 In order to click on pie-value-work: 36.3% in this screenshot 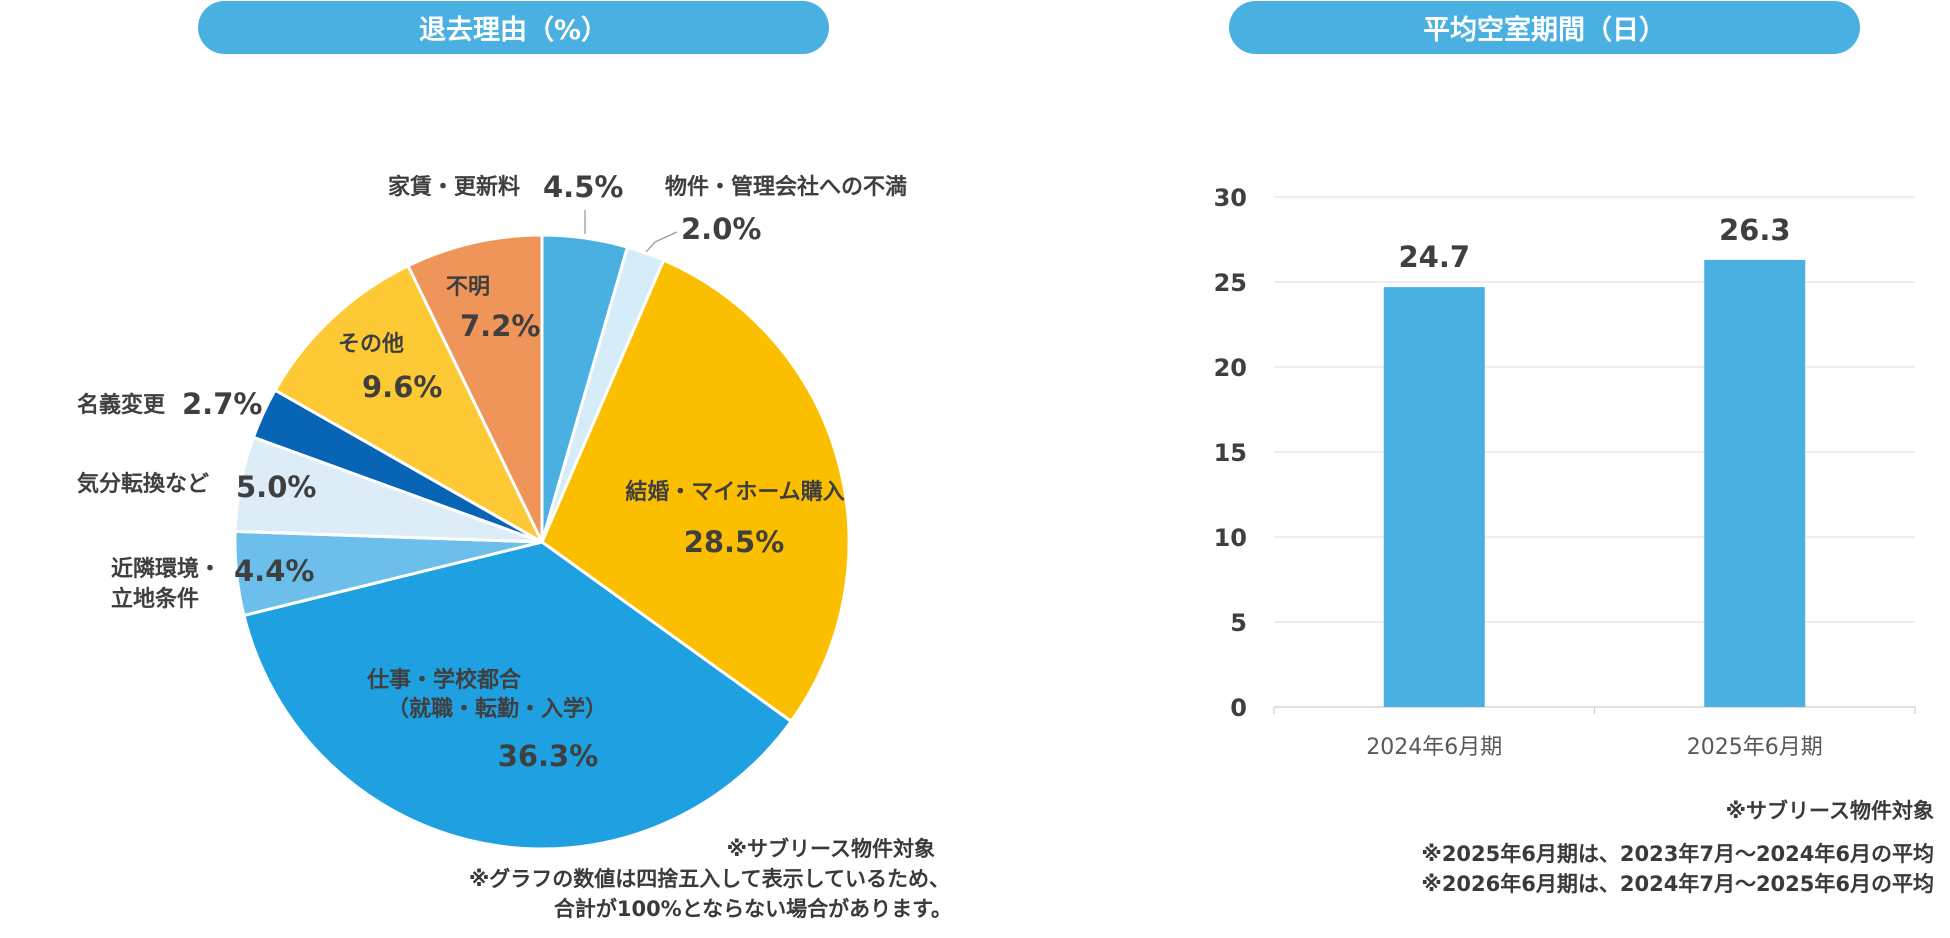, I will do `click(548, 756)`.